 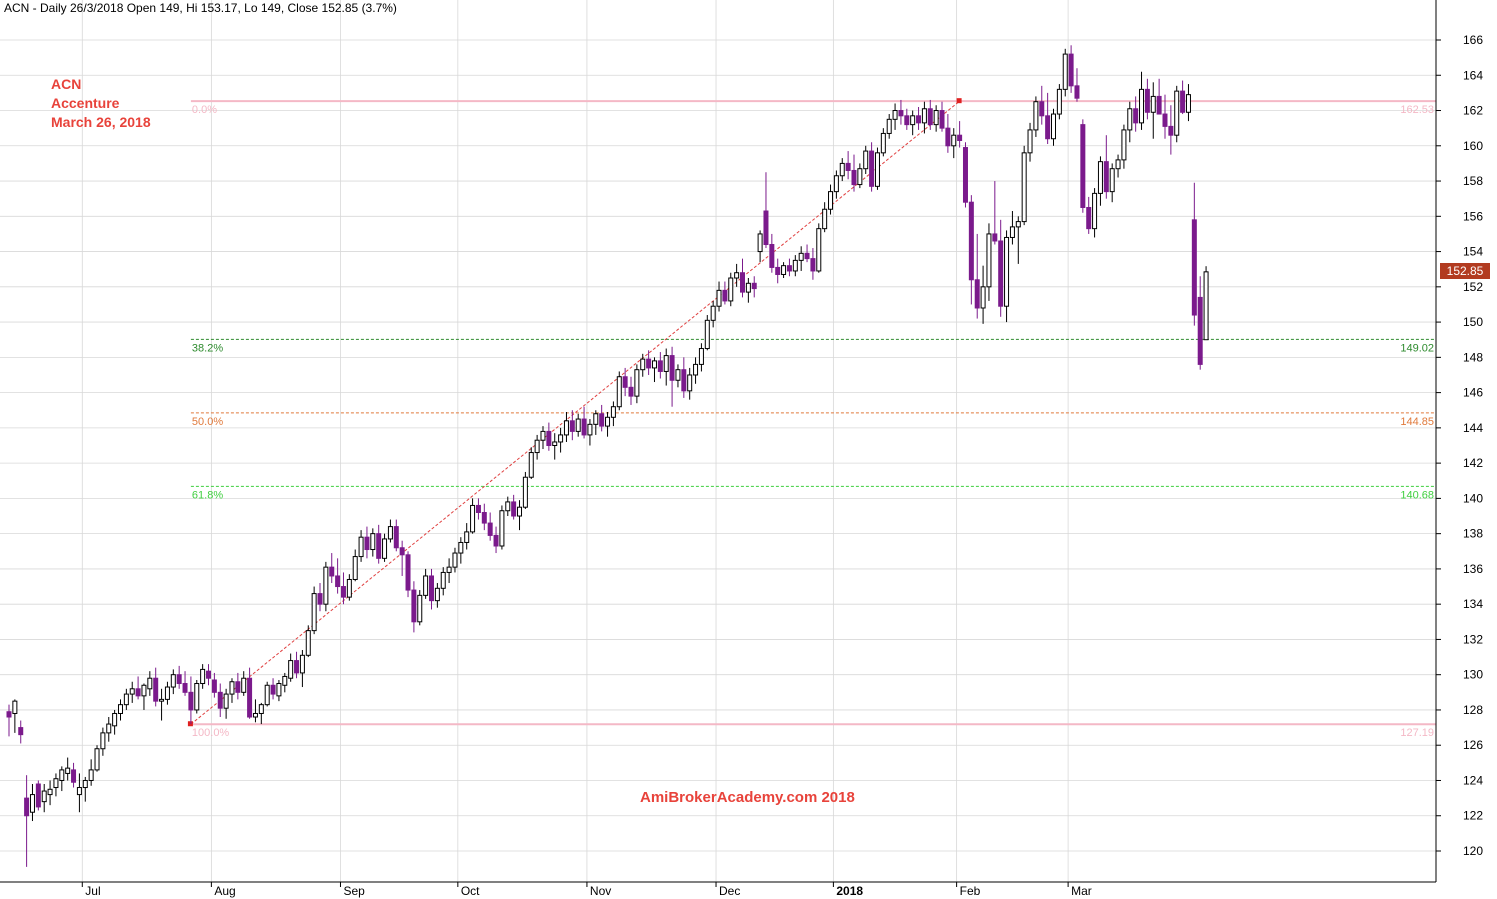 What do you see at coordinates (1473, 851) in the screenshot?
I see `y-tick-label: 120` at bounding box center [1473, 851].